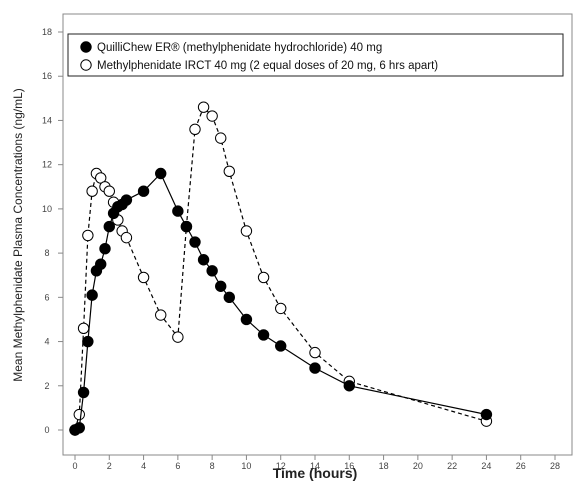 Image resolution: width=578 pixels, height=482 pixels. Describe the element at coordinates (46, 342) in the screenshot. I see `y-tick-label: 4` at that location.